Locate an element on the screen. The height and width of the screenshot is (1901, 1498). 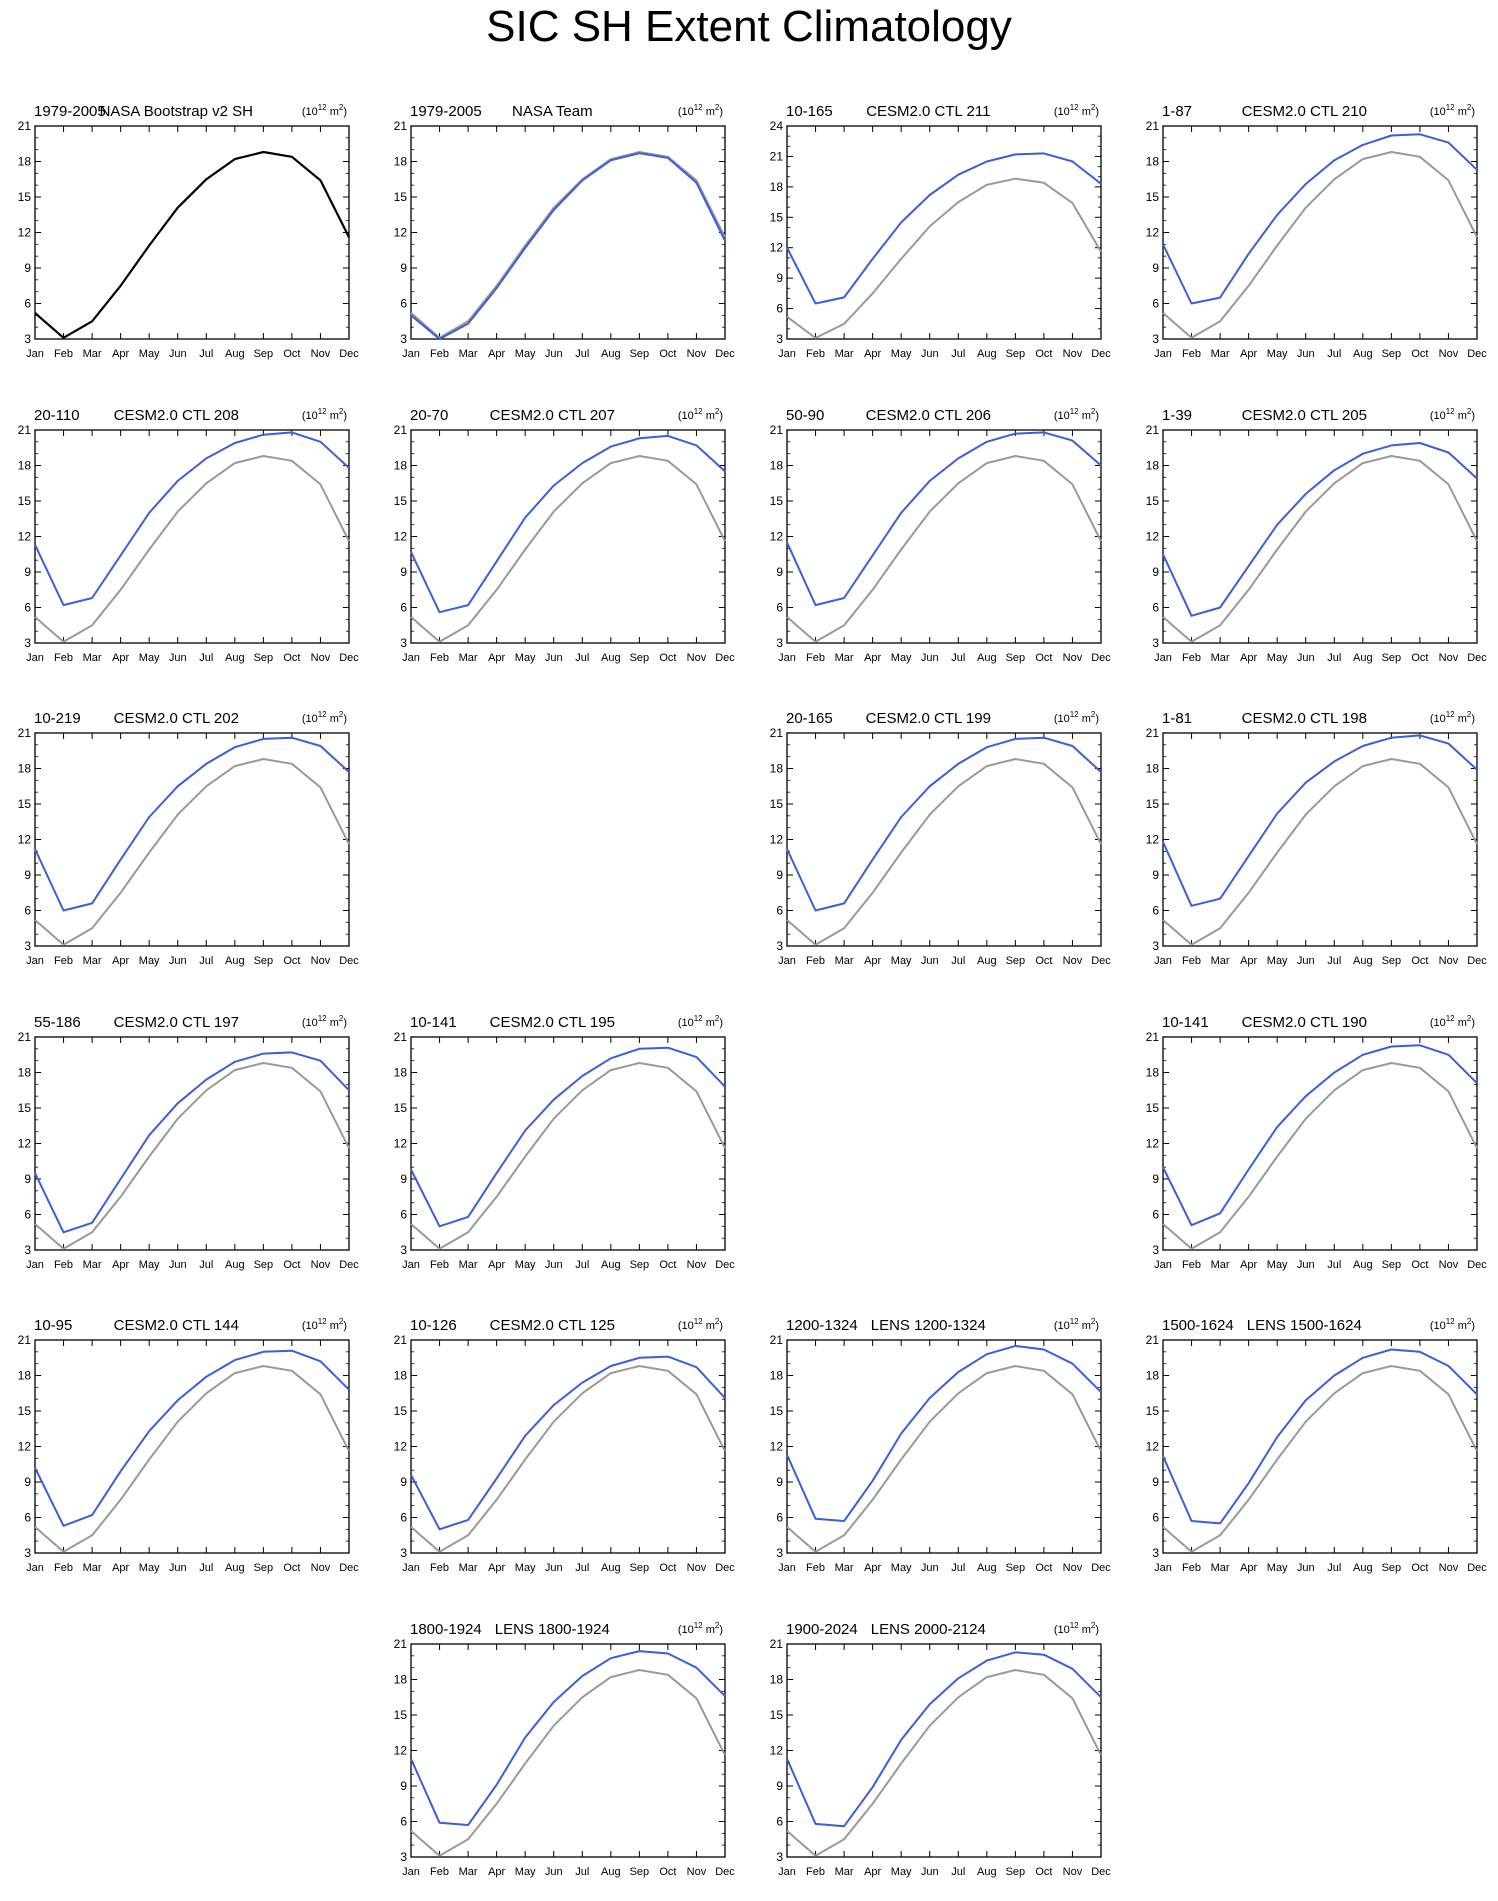
x-tick-label: Oct is located at coordinates (667, 1265).